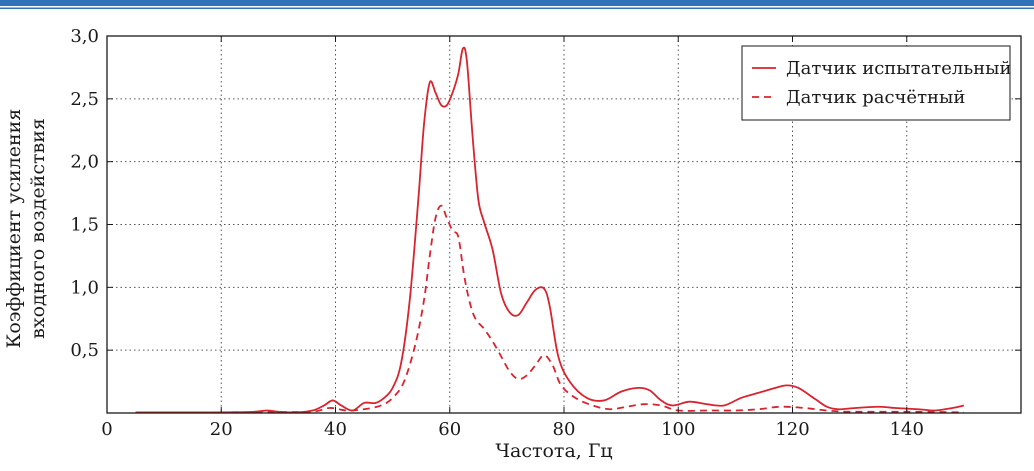 This screenshot has height=471, width=1034. Describe the element at coordinates (898, 68) in the screenshot. I see `legend-entry-label: Датчик испытательный` at that location.